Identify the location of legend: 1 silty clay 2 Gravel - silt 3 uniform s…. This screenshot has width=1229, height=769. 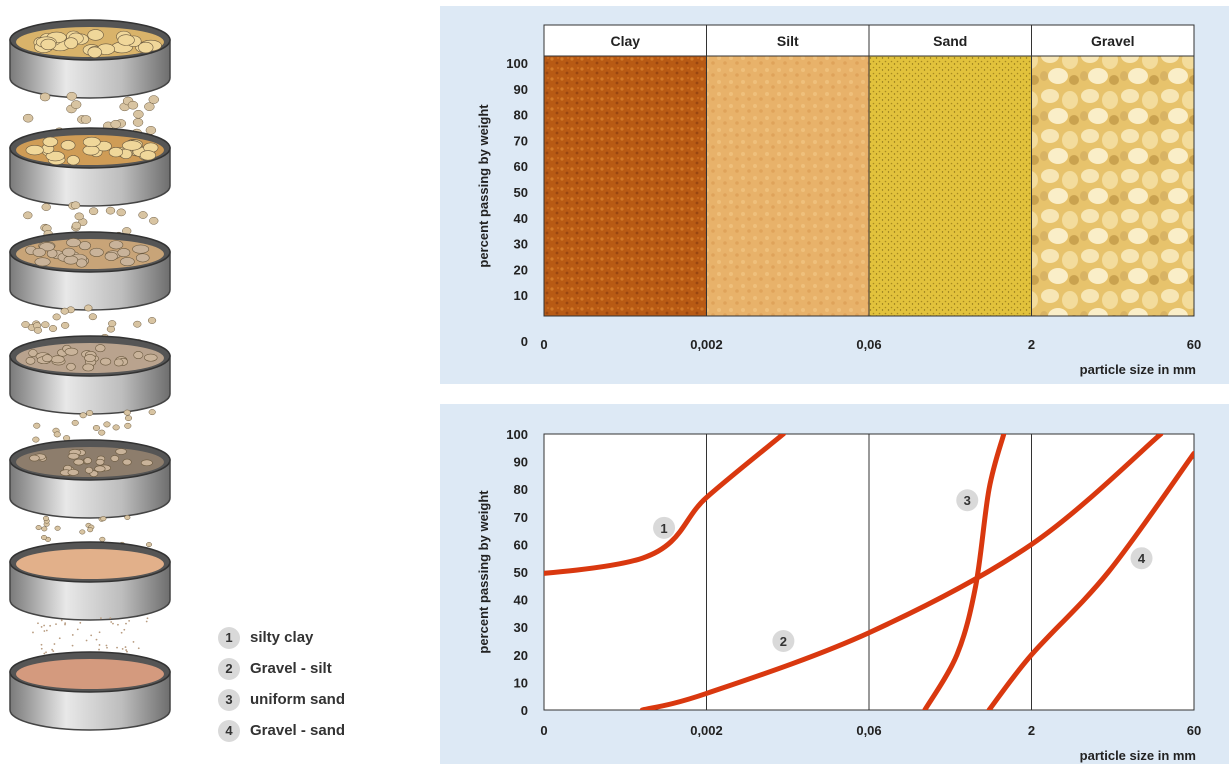
(323, 684).